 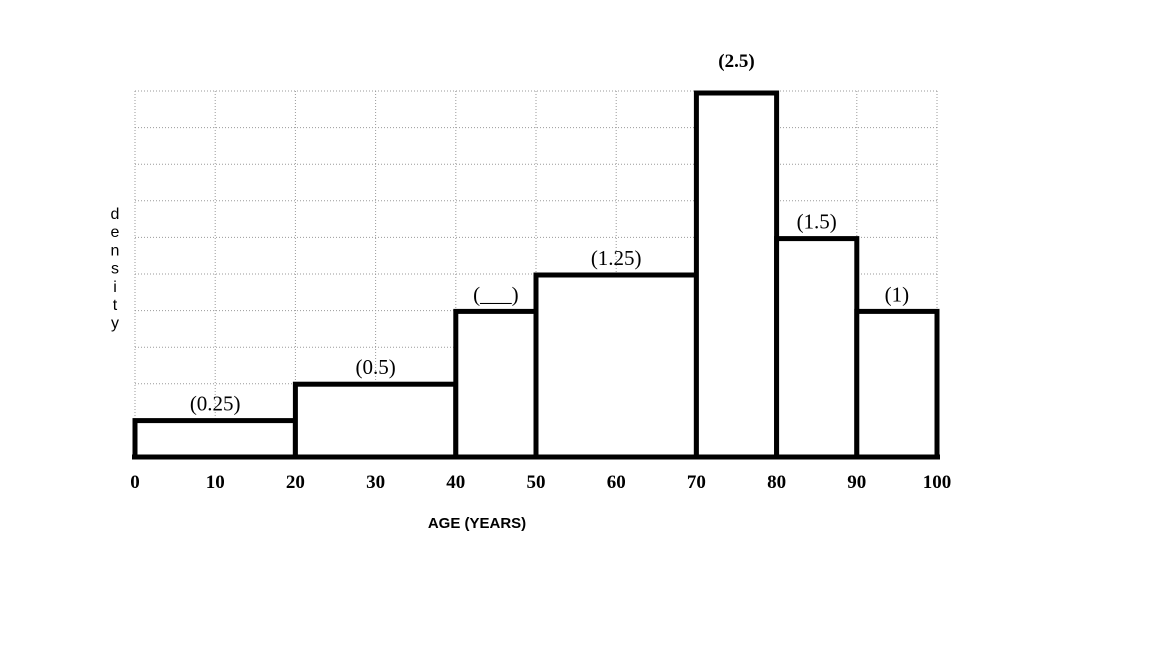 I want to click on bar-value-label: (0.25), so click(x=215, y=404).